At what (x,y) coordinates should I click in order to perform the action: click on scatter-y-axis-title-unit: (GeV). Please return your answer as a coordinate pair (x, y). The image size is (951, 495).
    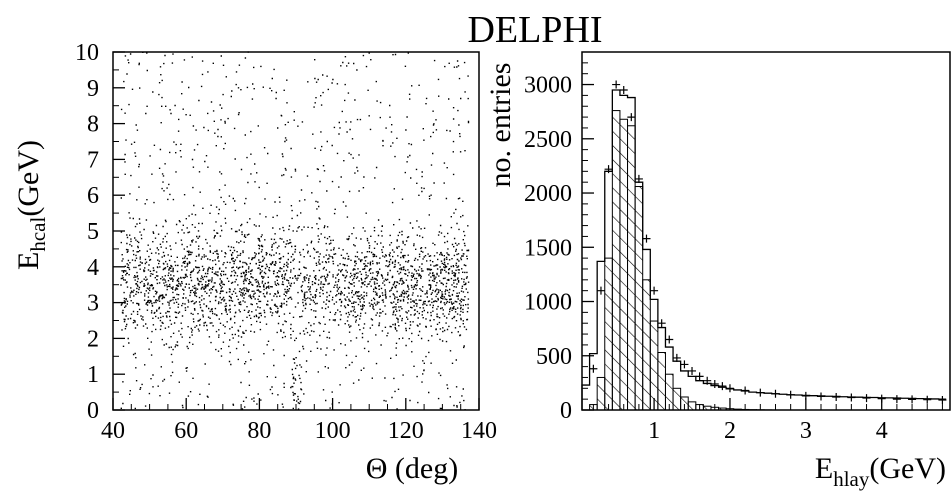
    Looking at the image, I should click on (28, 178).